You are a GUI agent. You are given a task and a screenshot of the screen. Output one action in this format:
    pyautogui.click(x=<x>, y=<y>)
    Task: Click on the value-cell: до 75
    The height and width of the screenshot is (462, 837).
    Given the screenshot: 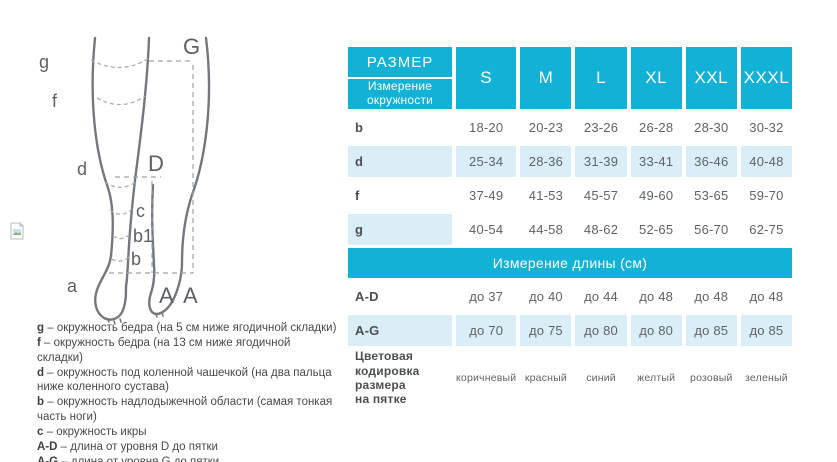 What is the action you would take?
    pyautogui.click(x=546, y=330)
    